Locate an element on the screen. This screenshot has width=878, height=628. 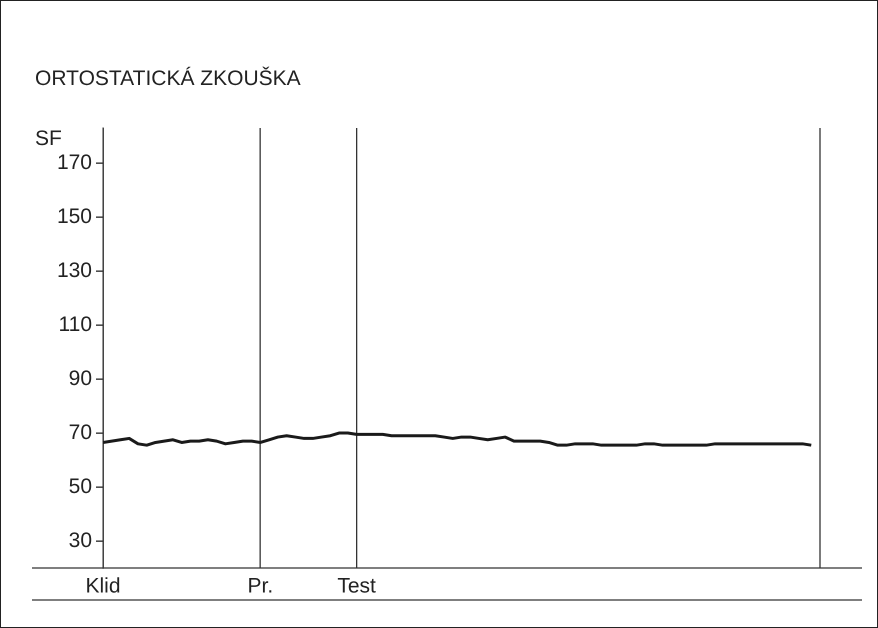
y-tick-label: 130 is located at coordinates (74, 270).